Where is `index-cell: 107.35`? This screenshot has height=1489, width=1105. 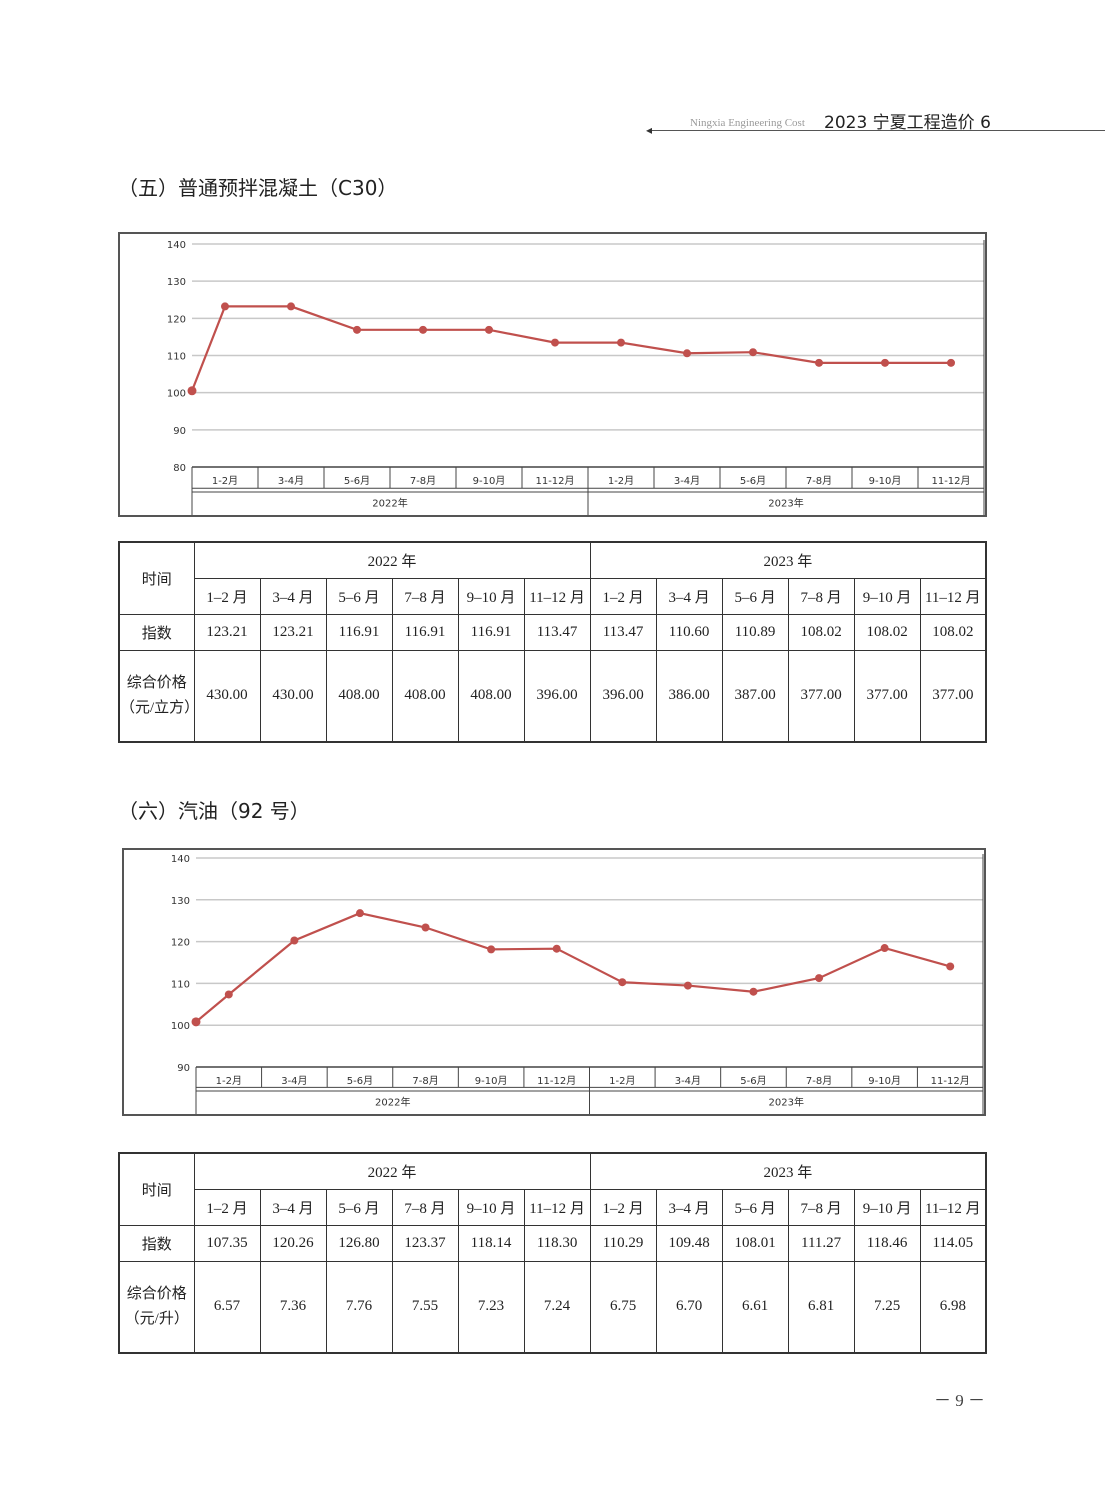 index-cell: 107.35 is located at coordinates (227, 1243).